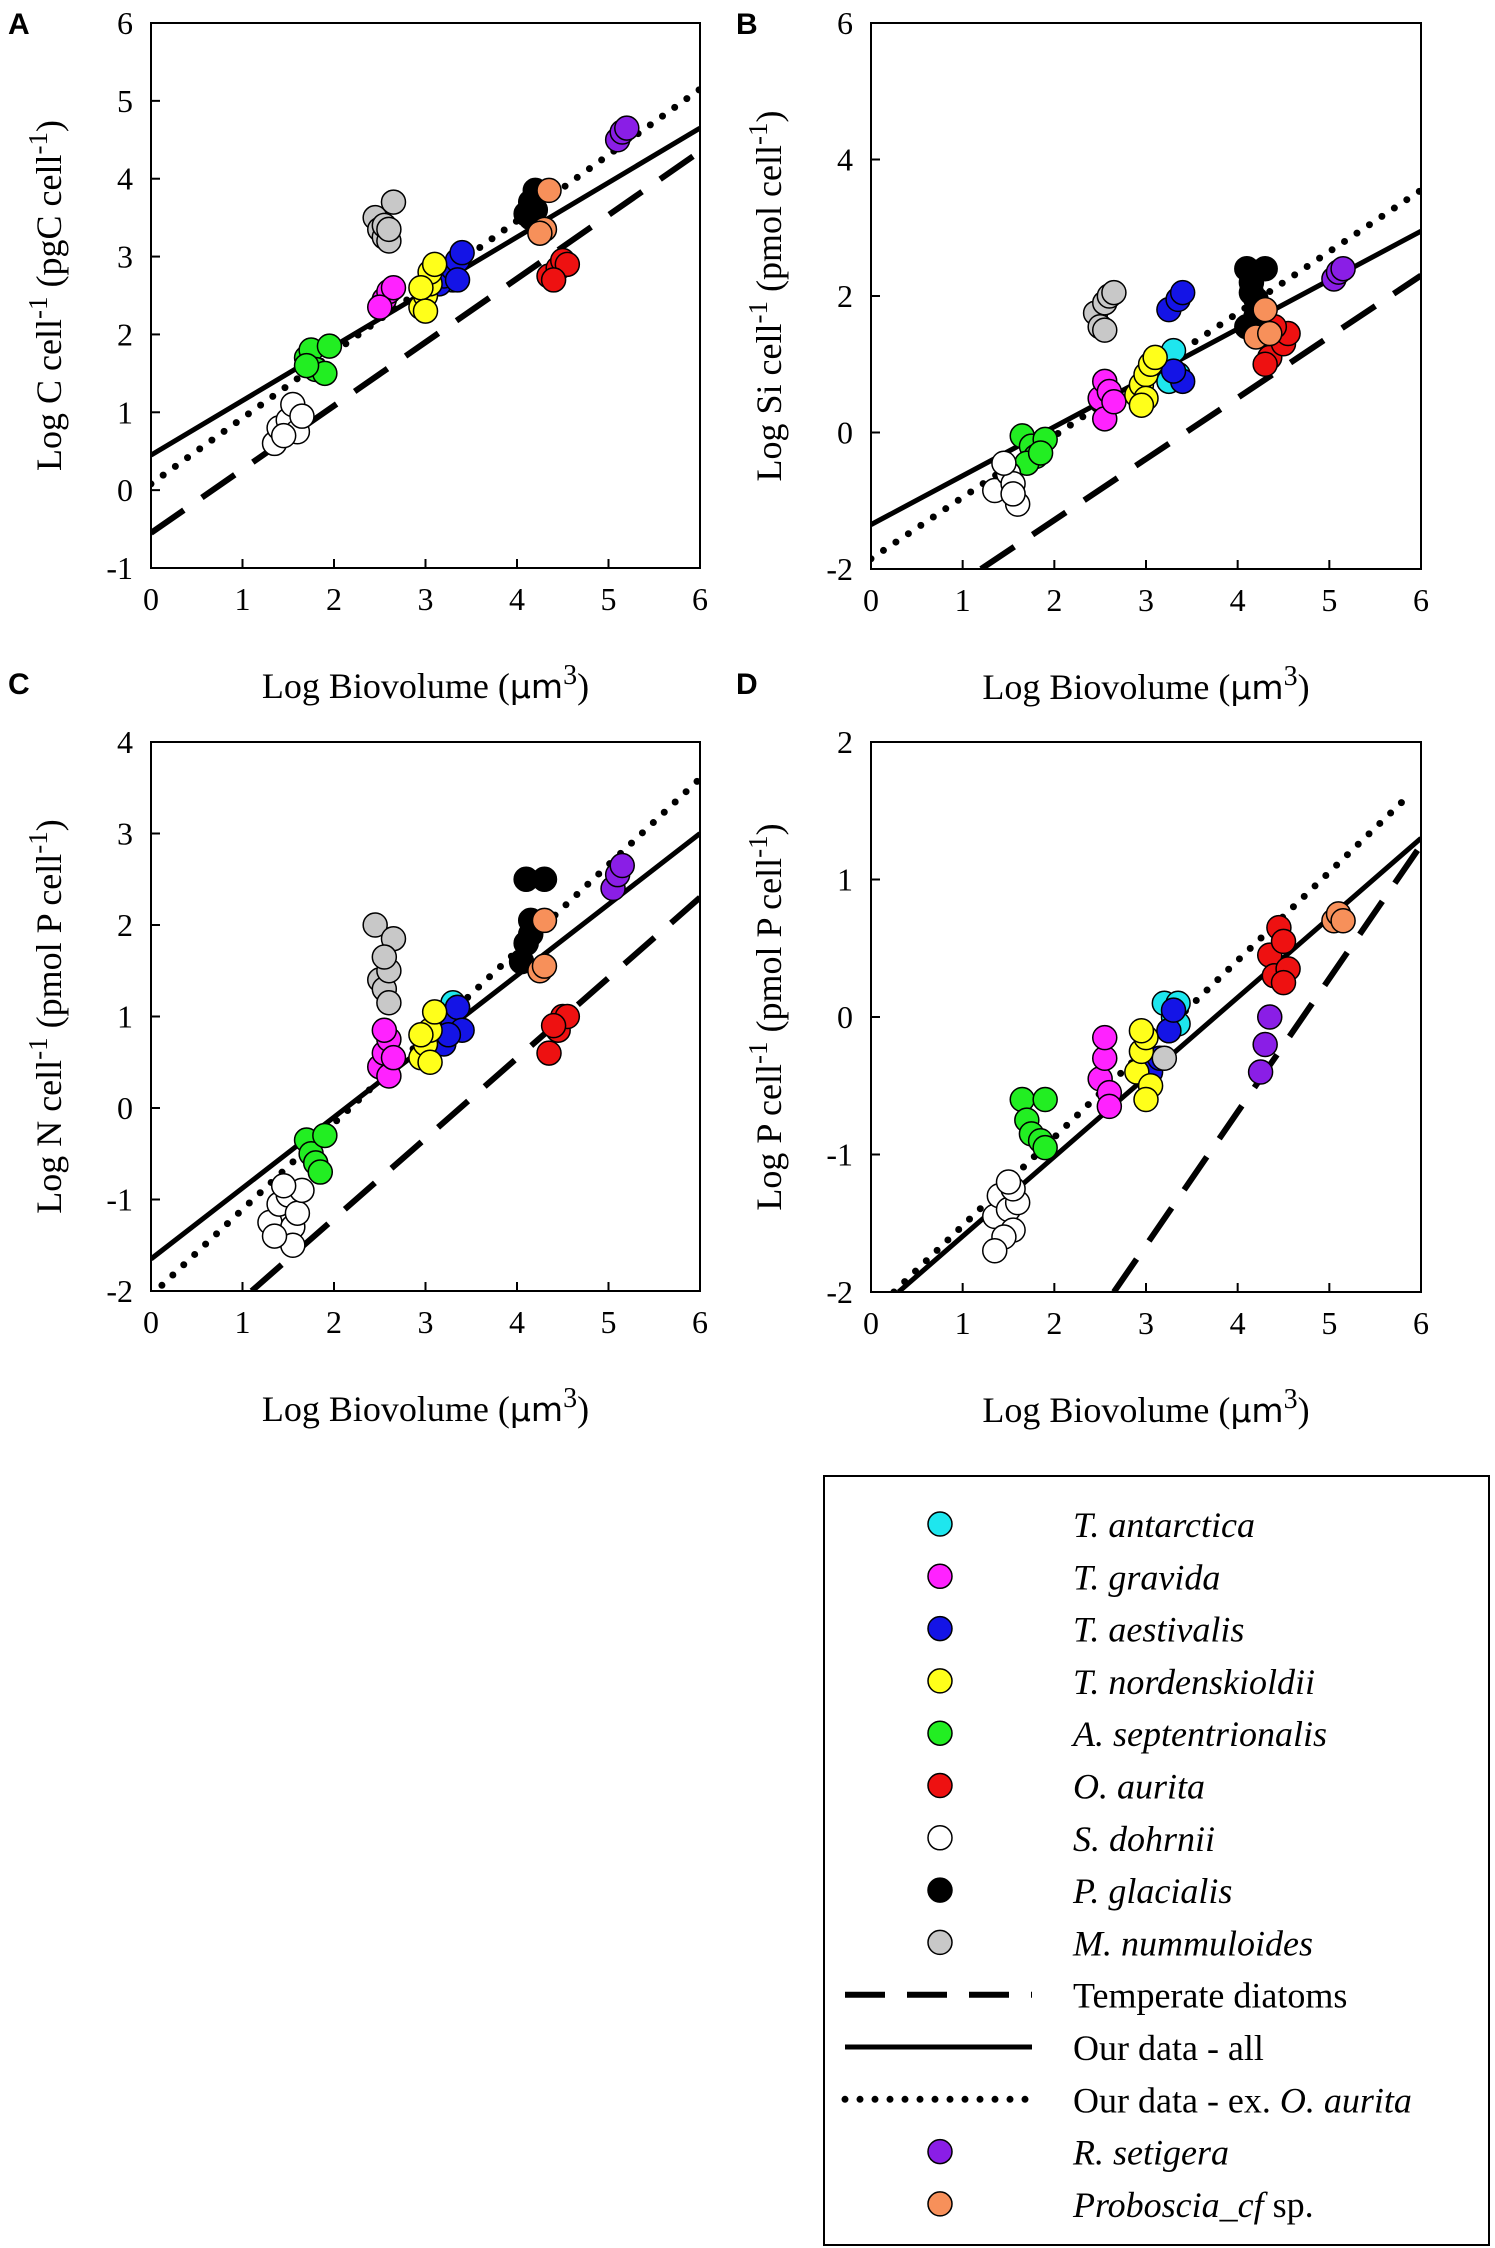  I want to click on legend-label: P. glacialis, so click(1152, 1891).